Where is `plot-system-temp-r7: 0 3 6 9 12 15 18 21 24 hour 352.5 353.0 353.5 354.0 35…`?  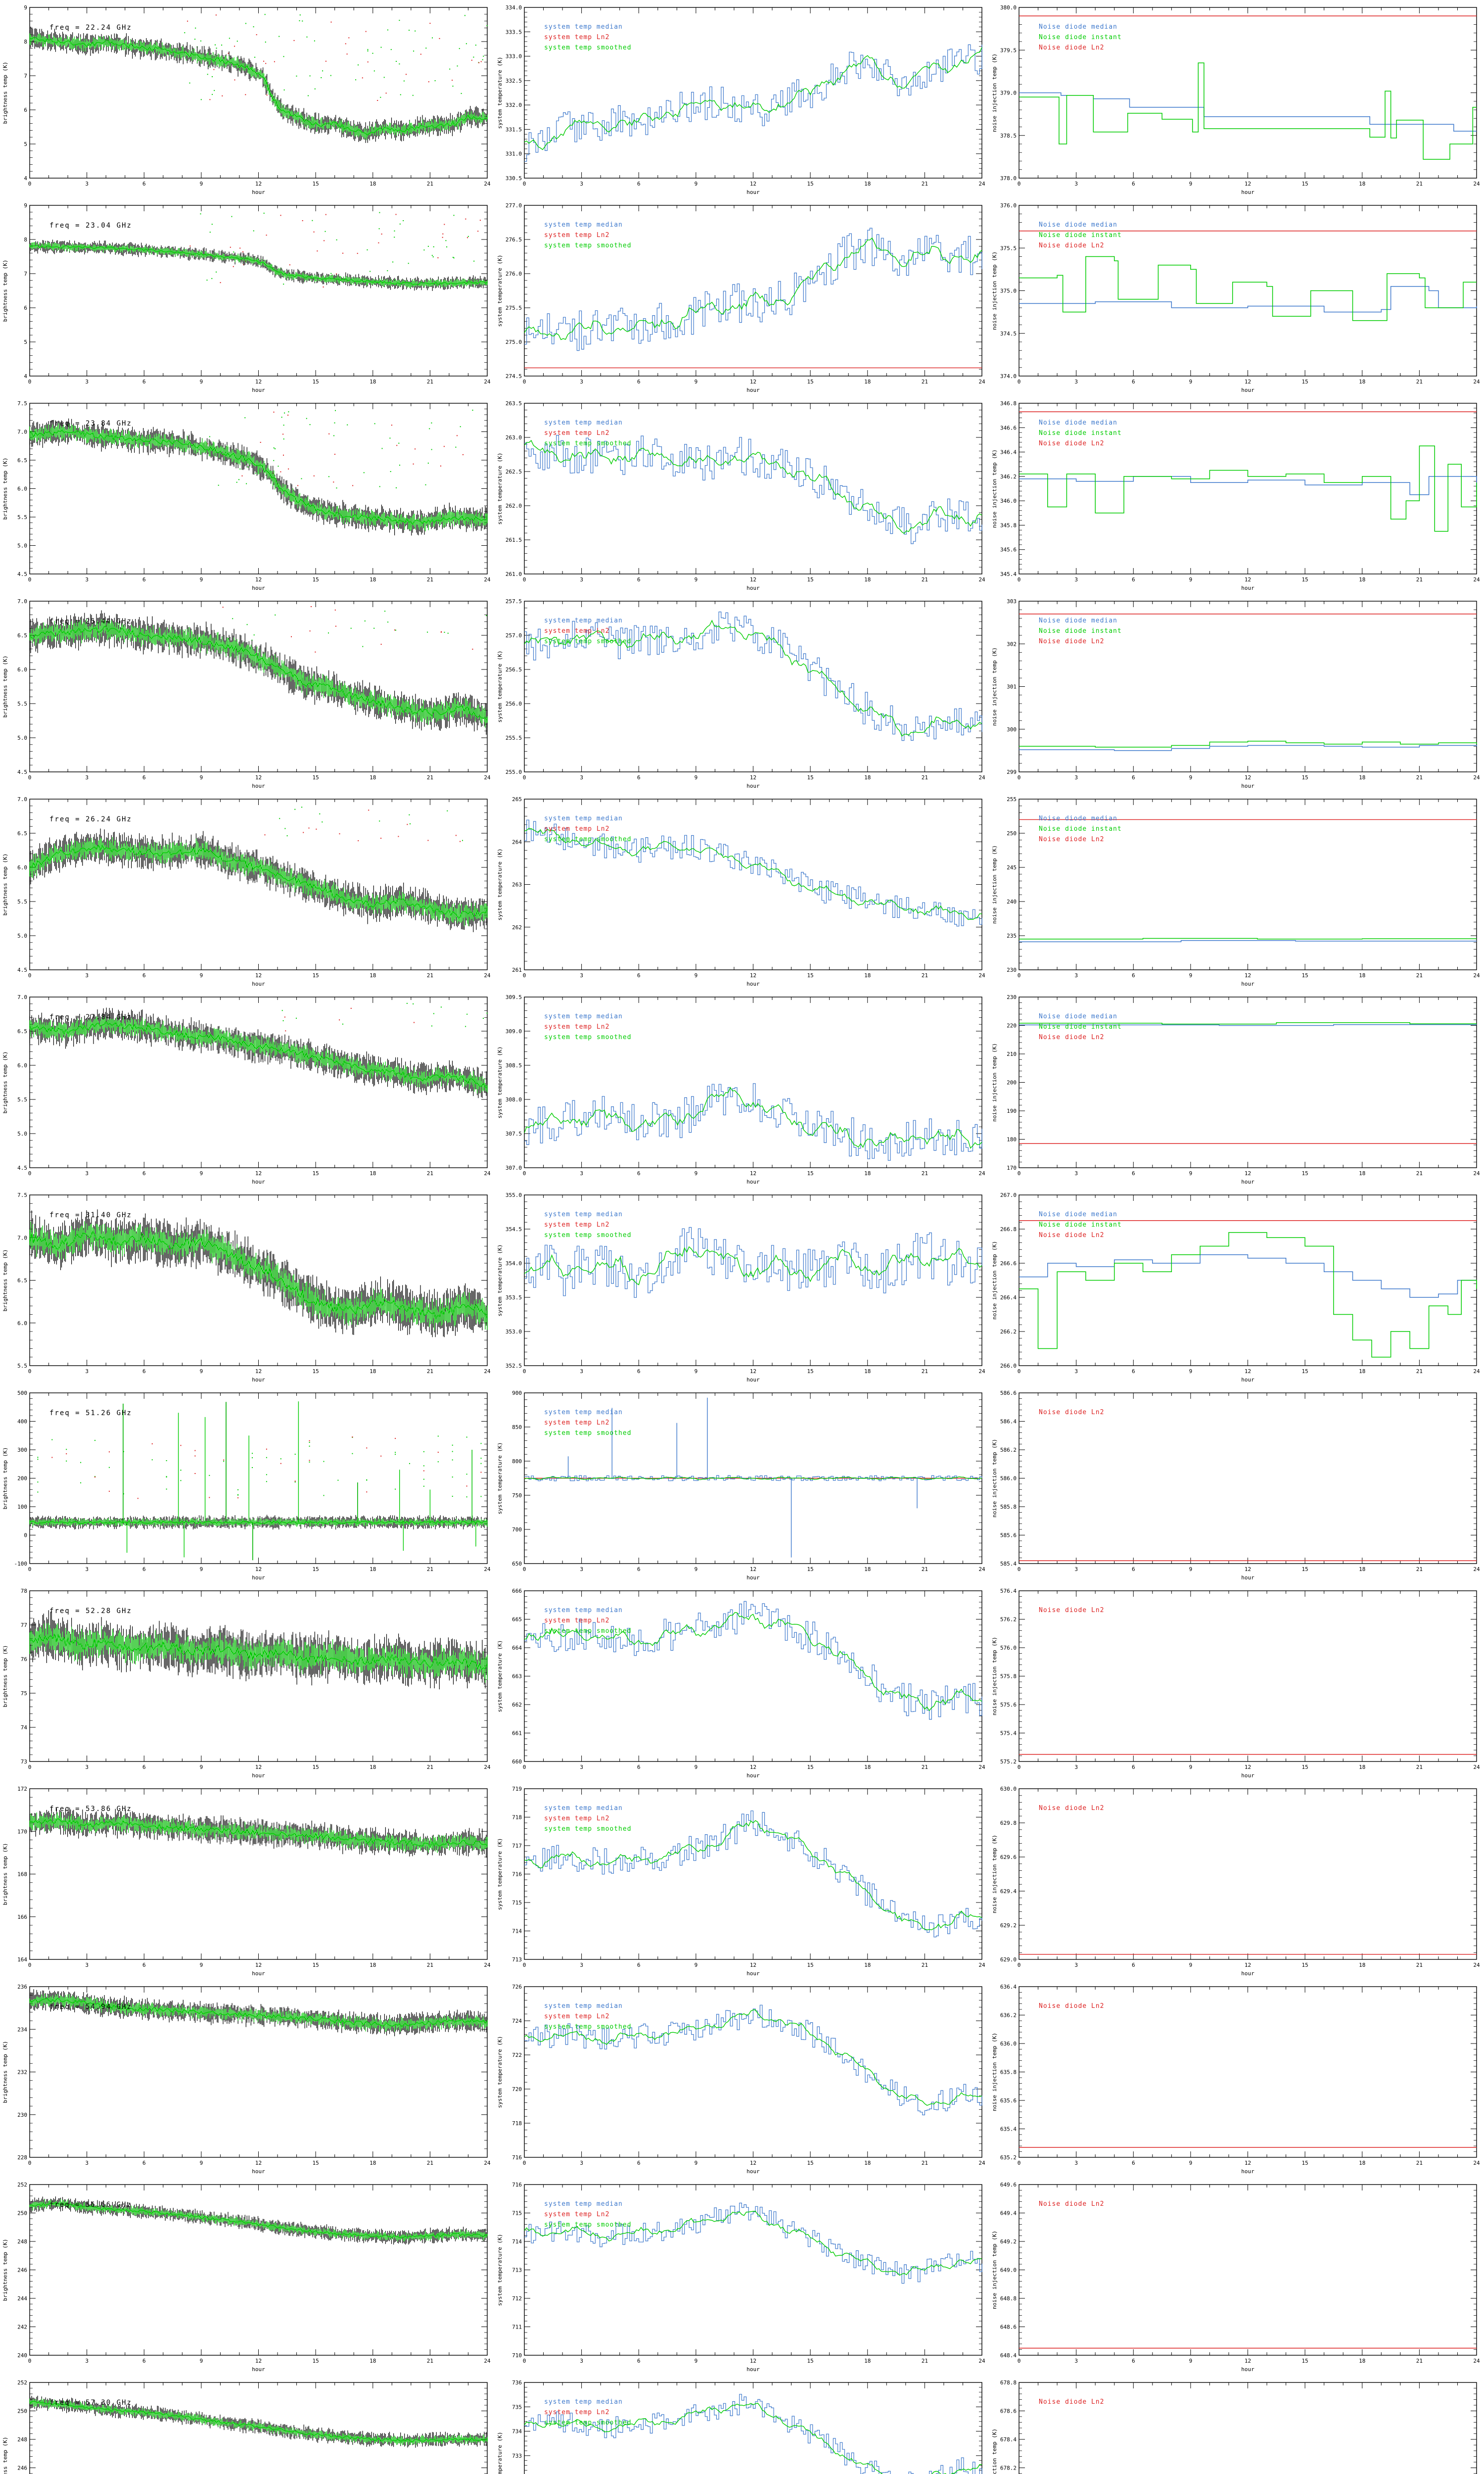 plot-system-temp-r7: 0 3 6 9 12 15 18 21 24 hour 352.5 353.0 353.5 354.0 35… is located at coordinates (741, 1288).